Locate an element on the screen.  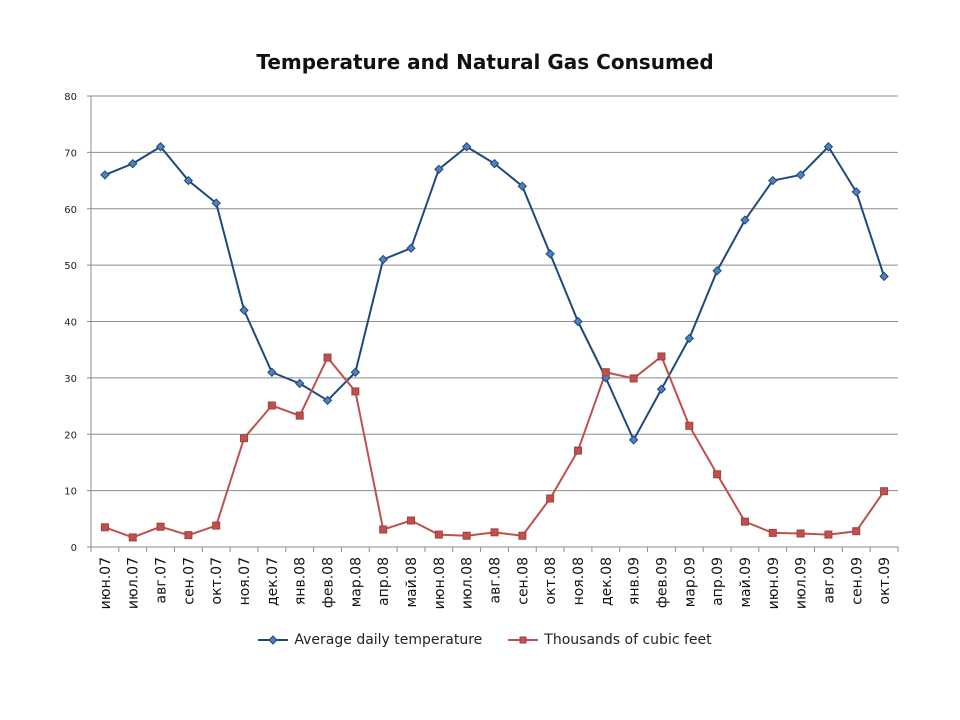
y-tick-label: 0 is located at coordinates (74, 548).